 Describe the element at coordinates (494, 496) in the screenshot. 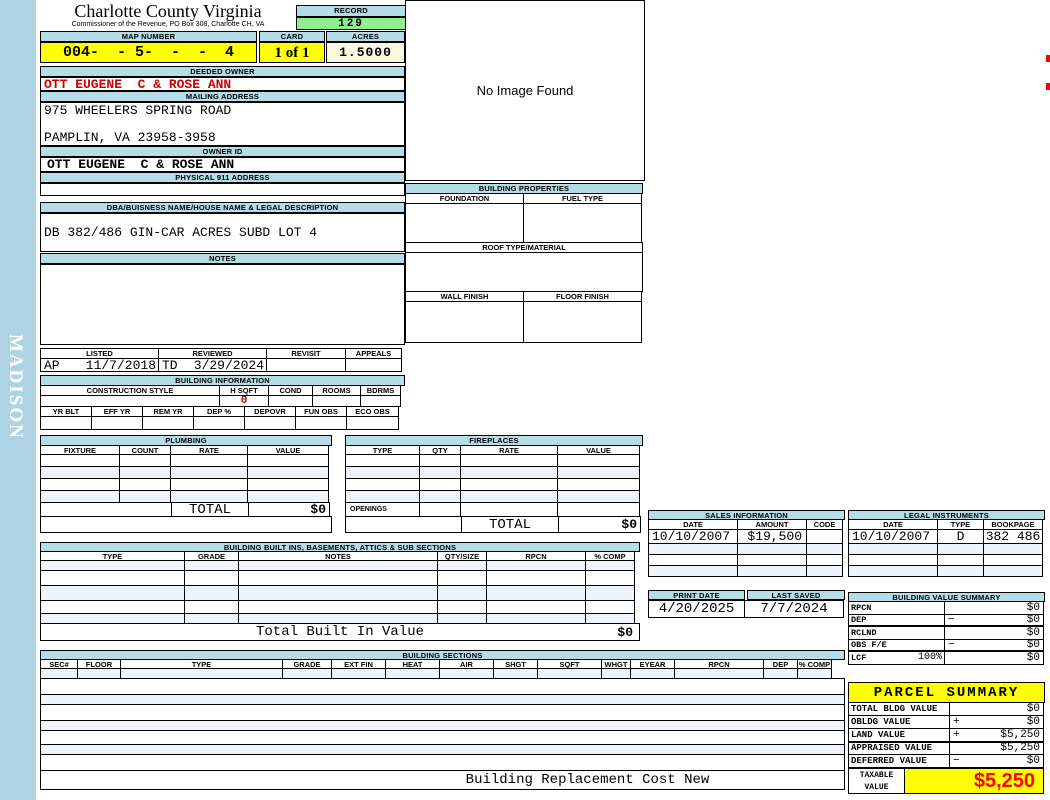

I see `fireplaces-row` at that location.